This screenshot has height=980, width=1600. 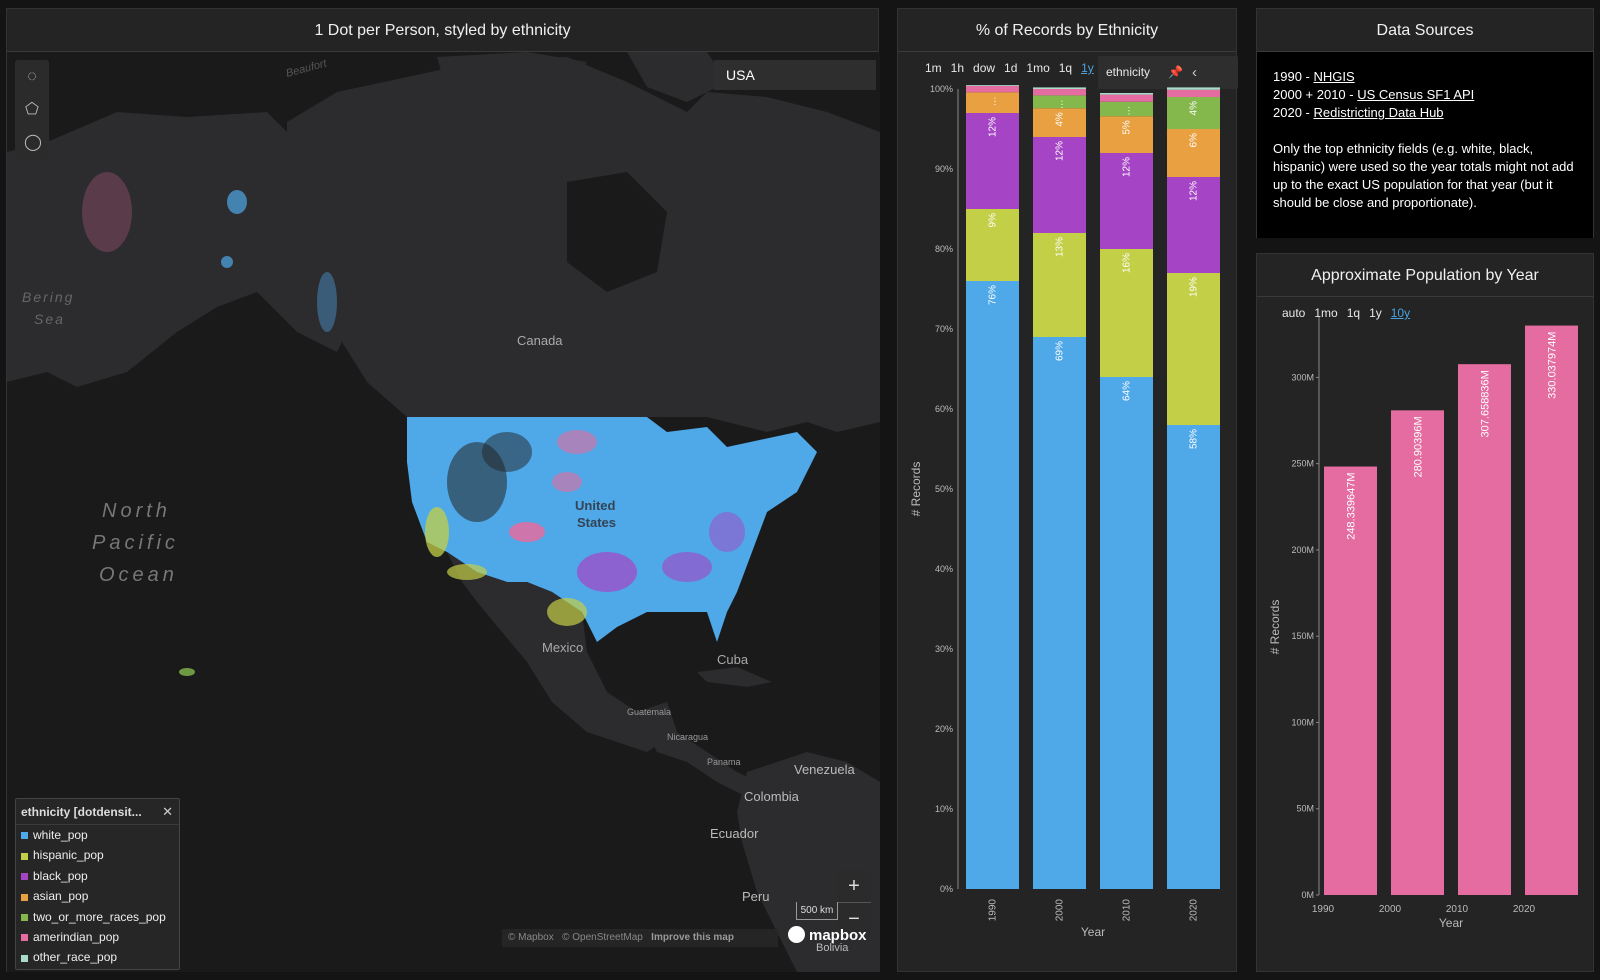 What do you see at coordinates (984, 68) in the screenshot?
I see `time-button-dow: dow` at bounding box center [984, 68].